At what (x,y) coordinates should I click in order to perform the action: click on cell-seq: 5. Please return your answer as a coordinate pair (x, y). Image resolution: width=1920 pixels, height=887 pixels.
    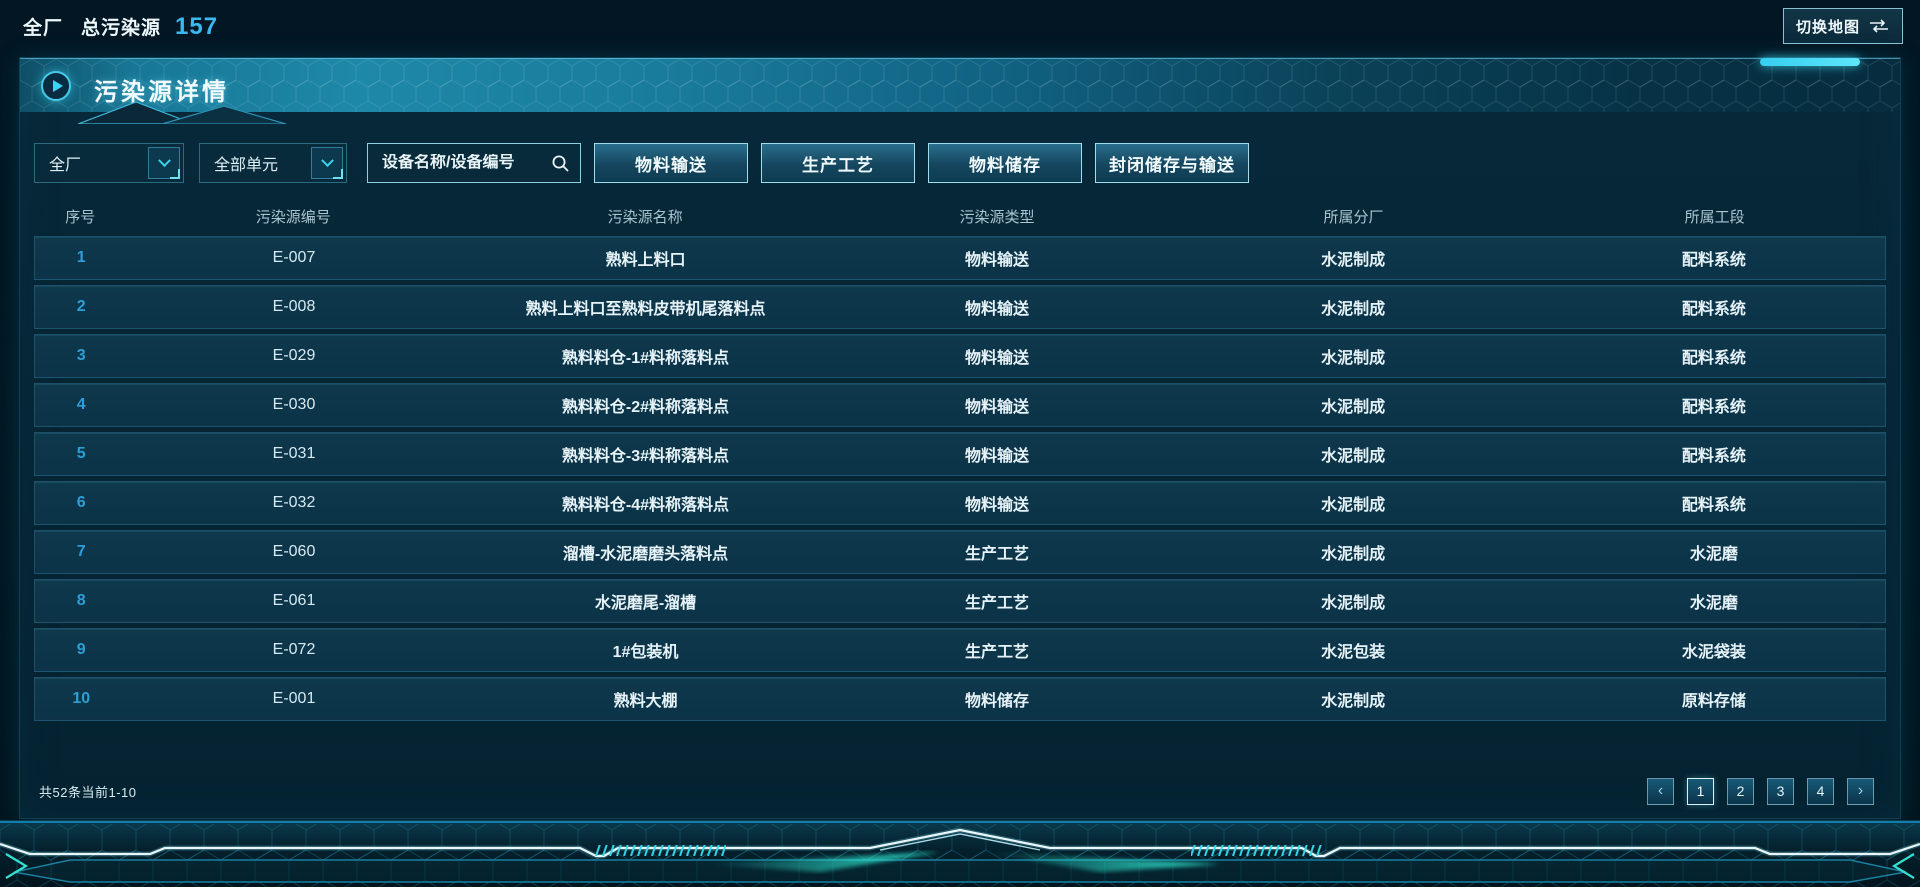
    Looking at the image, I should click on (81, 453).